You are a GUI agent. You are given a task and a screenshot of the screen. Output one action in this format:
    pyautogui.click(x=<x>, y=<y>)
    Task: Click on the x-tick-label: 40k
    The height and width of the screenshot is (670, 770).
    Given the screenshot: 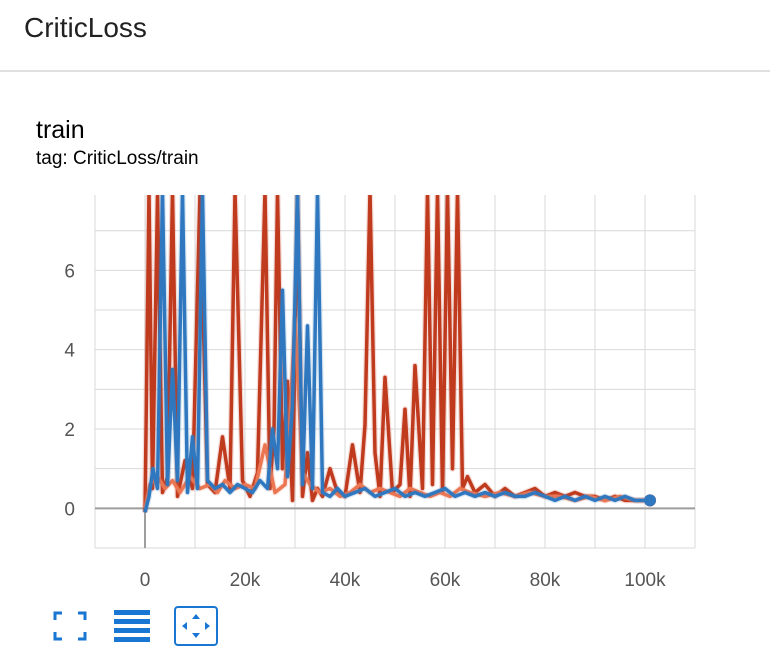 What is the action you would take?
    pyautogui.click(x=345, y=580)
    